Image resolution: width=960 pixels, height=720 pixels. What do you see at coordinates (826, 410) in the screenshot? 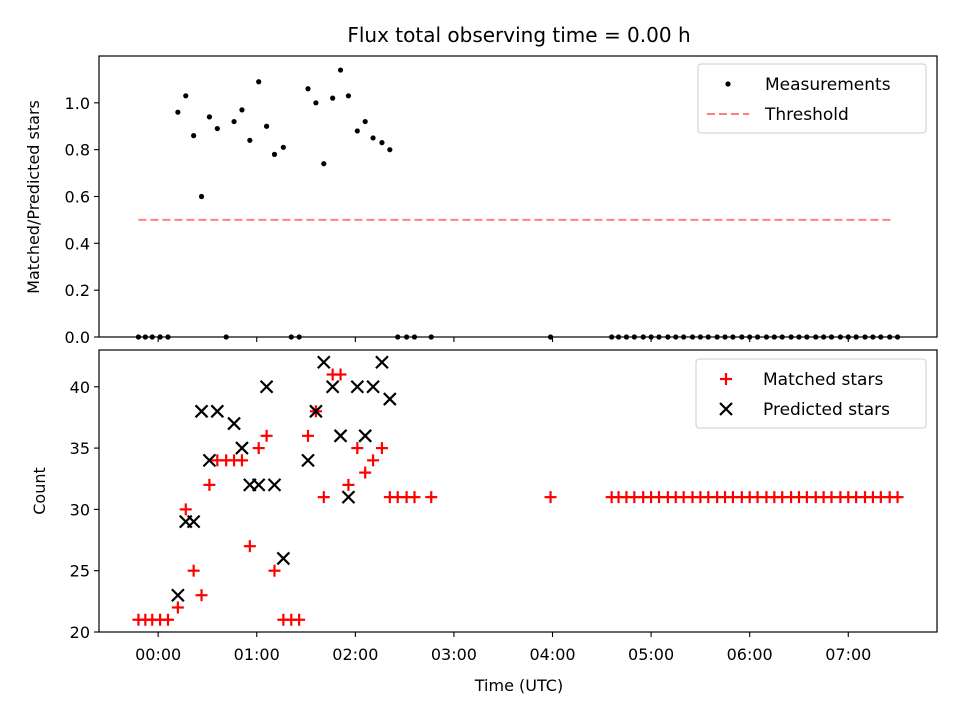
I see `legend-predicted-label: Predicted stars` at bounding box center [826, 410].